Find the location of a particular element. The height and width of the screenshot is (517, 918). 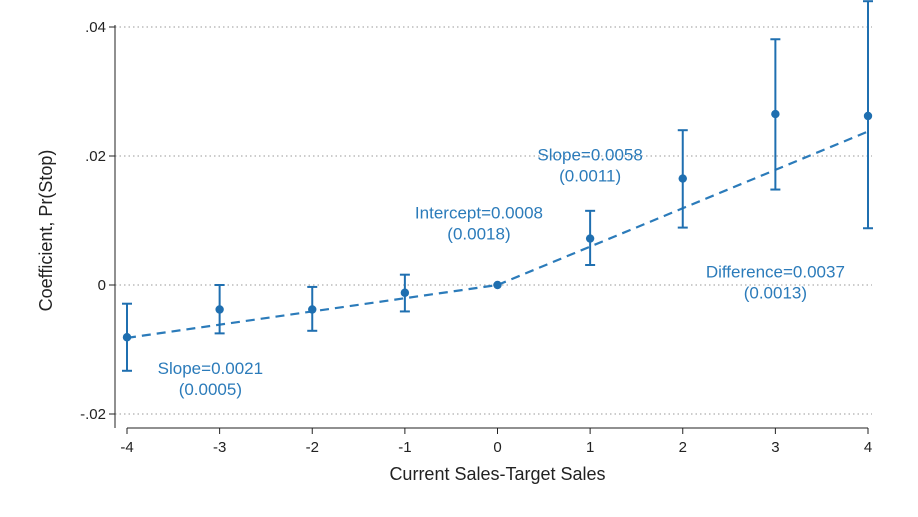

annotation-line: (0.0011) is located at coordinates (590, 176).